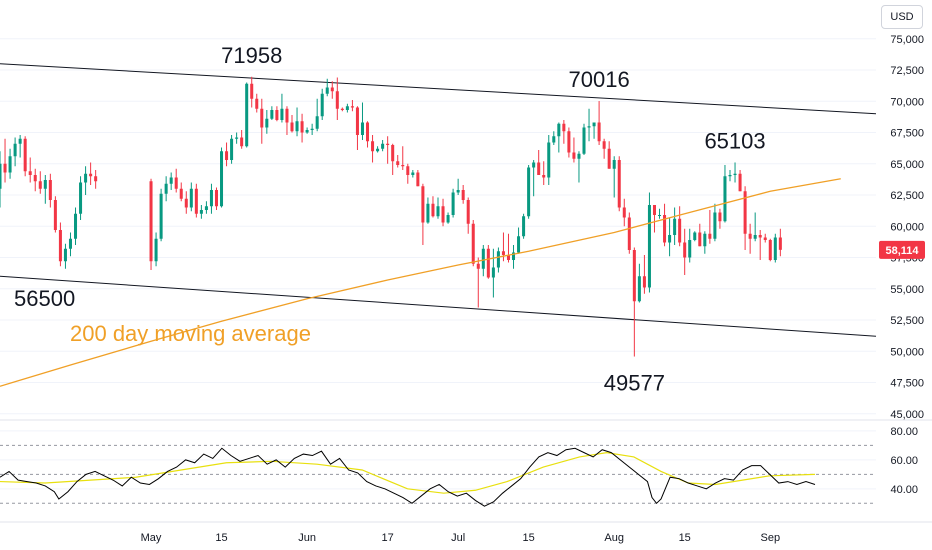  I want to click on channel-upper-line, so click(438, 89).